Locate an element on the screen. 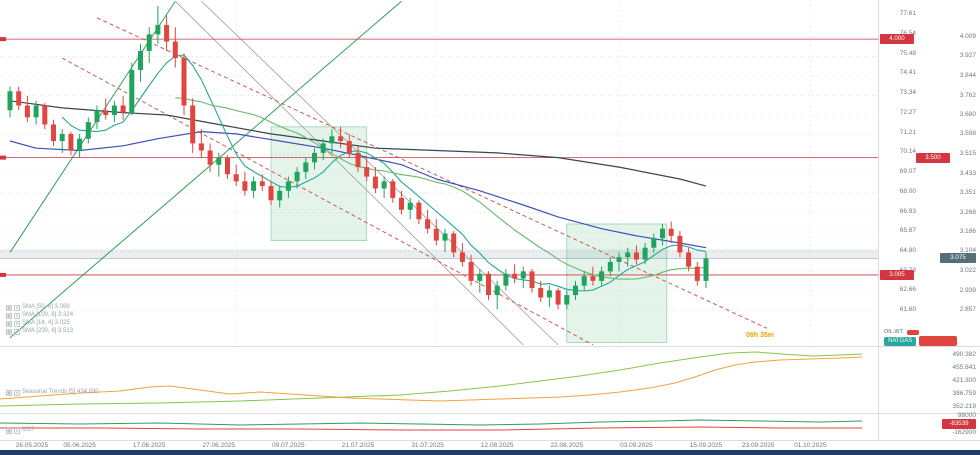 This screenshot has width=980, height=455. active-instrument-chip: NATGAS is located at coordinates (921, 341).